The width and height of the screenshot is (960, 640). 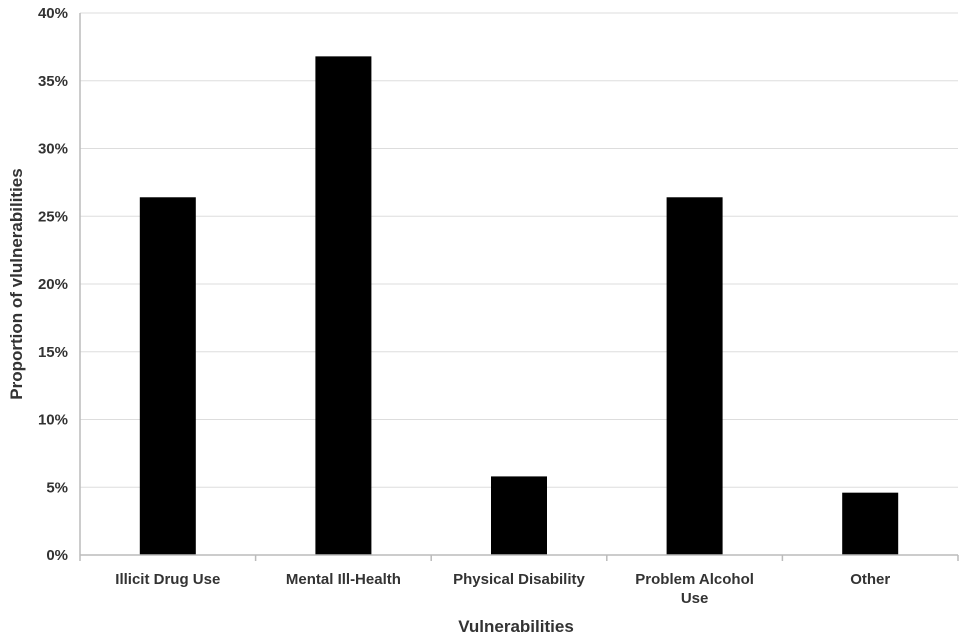 I want to click on y-tick-label: 30%, so click(x=53, y=149).